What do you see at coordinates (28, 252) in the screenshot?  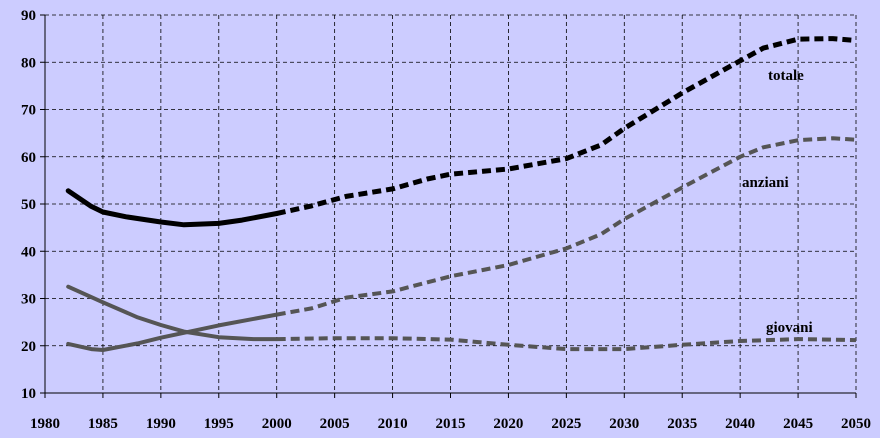 I see `y-tick-label: 40` at bounding box center [28, 252].